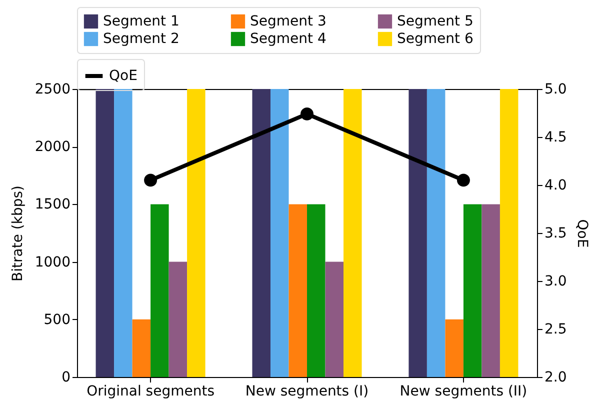 This screenshot has width=611, height=409. I want to click on legend-label: Segment 5, so click(435, 21).